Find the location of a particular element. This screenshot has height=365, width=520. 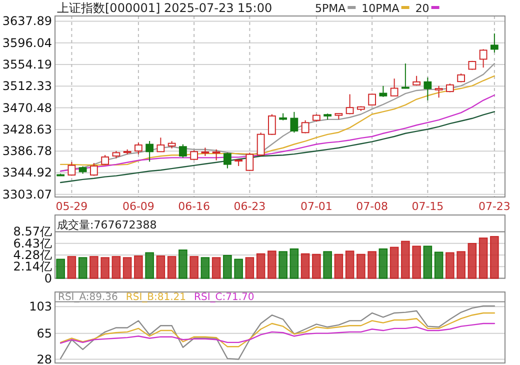

y-tick-label: 28 is located at coordinates (44, 358).